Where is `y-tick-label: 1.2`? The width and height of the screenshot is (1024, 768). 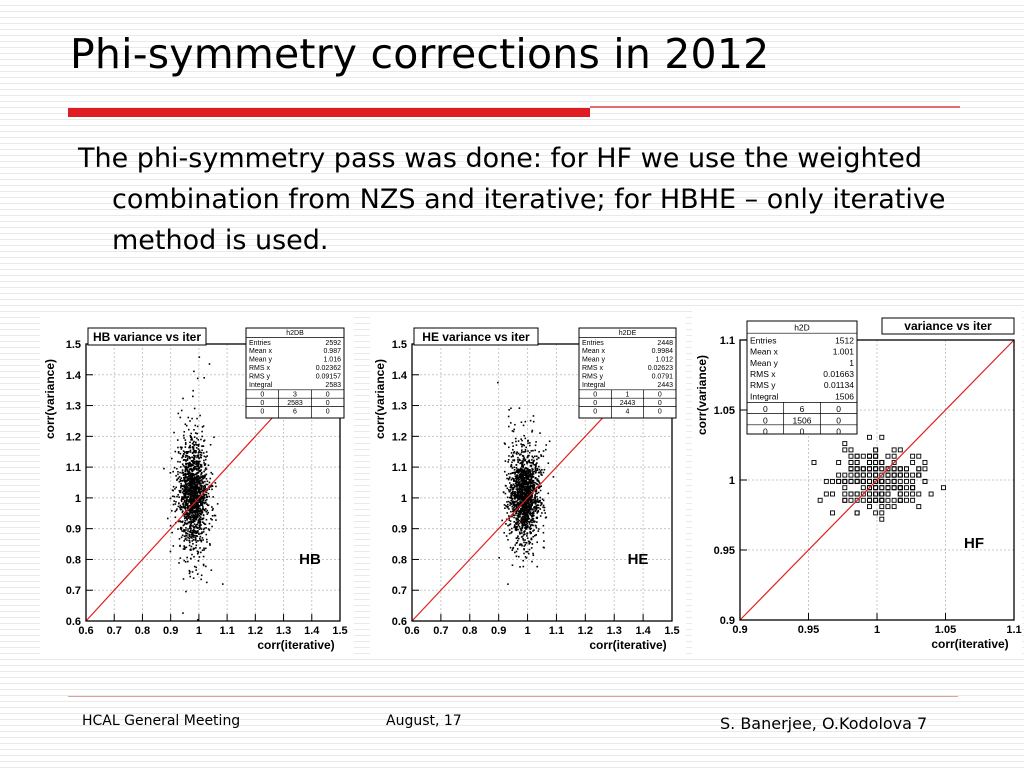 y-tick-label: 1.2 is located at coordinates (73, 437).